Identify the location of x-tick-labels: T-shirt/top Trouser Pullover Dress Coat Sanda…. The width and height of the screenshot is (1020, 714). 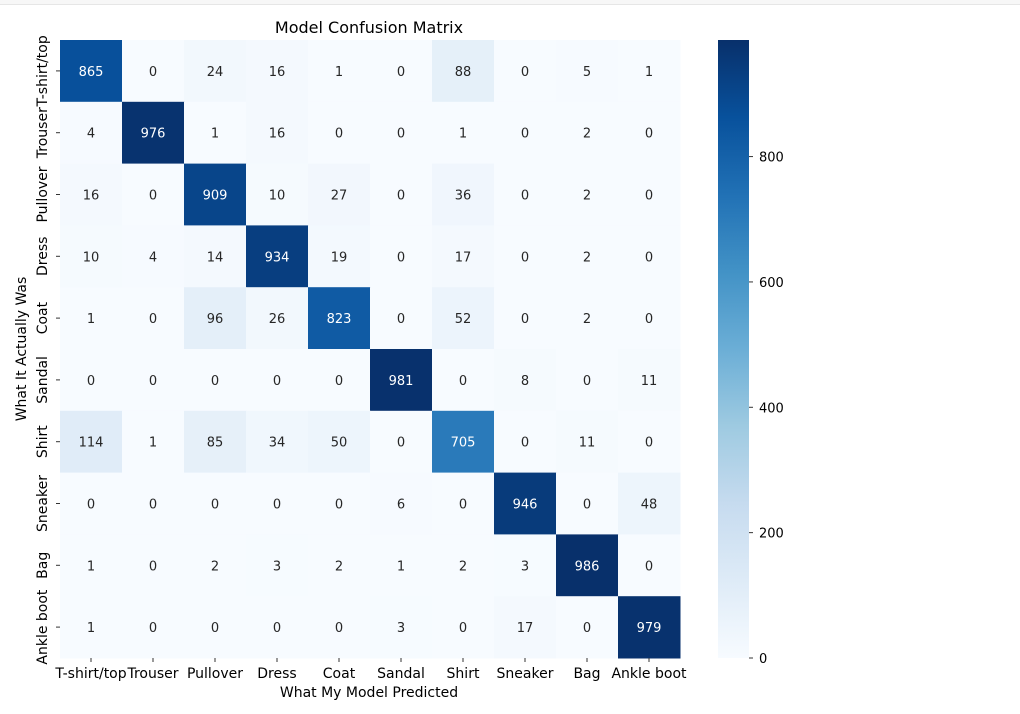
(370, 670).